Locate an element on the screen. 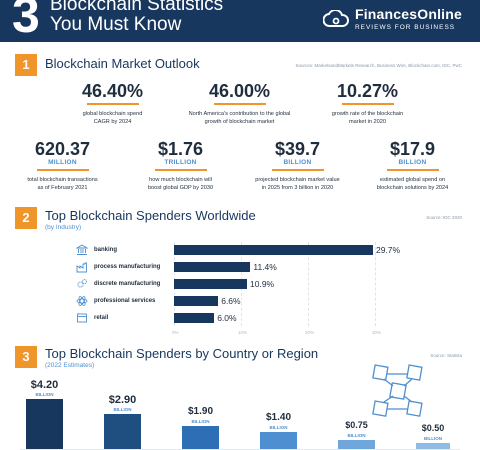  section-2-title: Top Blockchain Spenders Worldwide is located at coordinates (150, 215).